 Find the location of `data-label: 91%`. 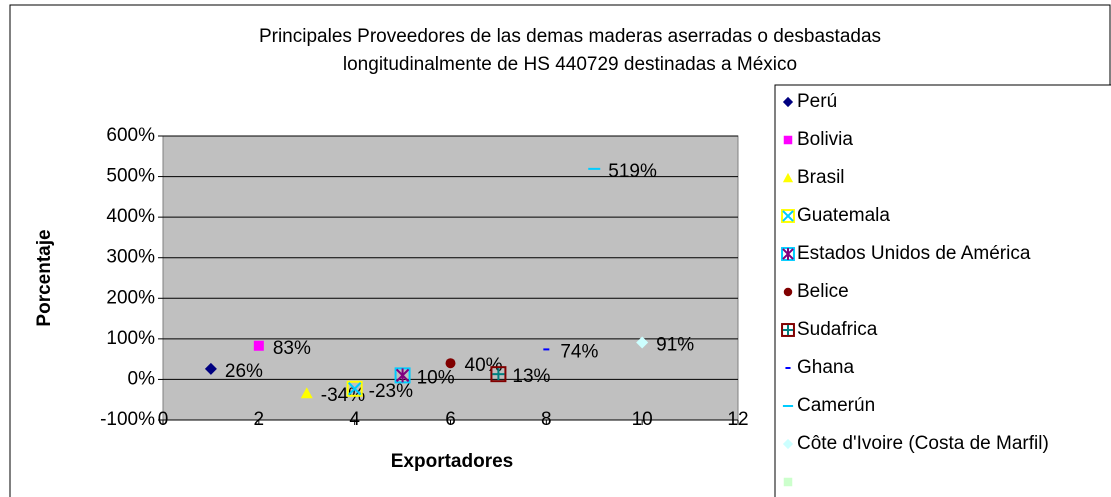

data-label: 91% is located at coordinates (675, 345).